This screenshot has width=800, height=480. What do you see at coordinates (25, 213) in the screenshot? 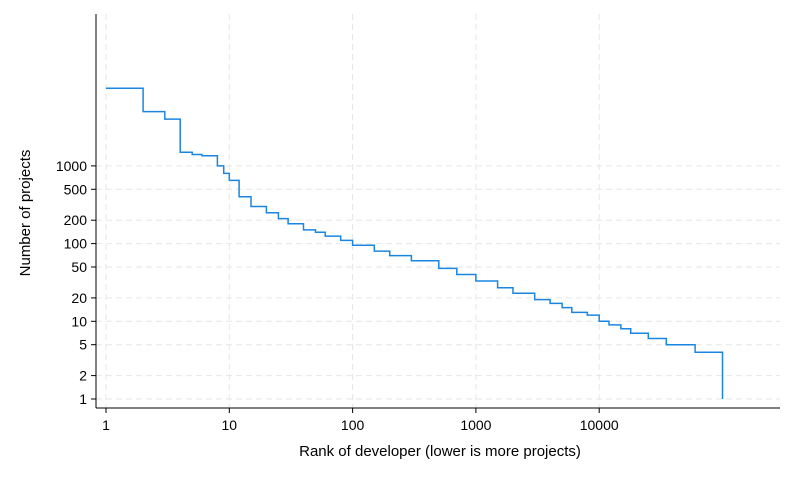
I see `y-axis-title: Number of projects` at bounding box center [25, 213].